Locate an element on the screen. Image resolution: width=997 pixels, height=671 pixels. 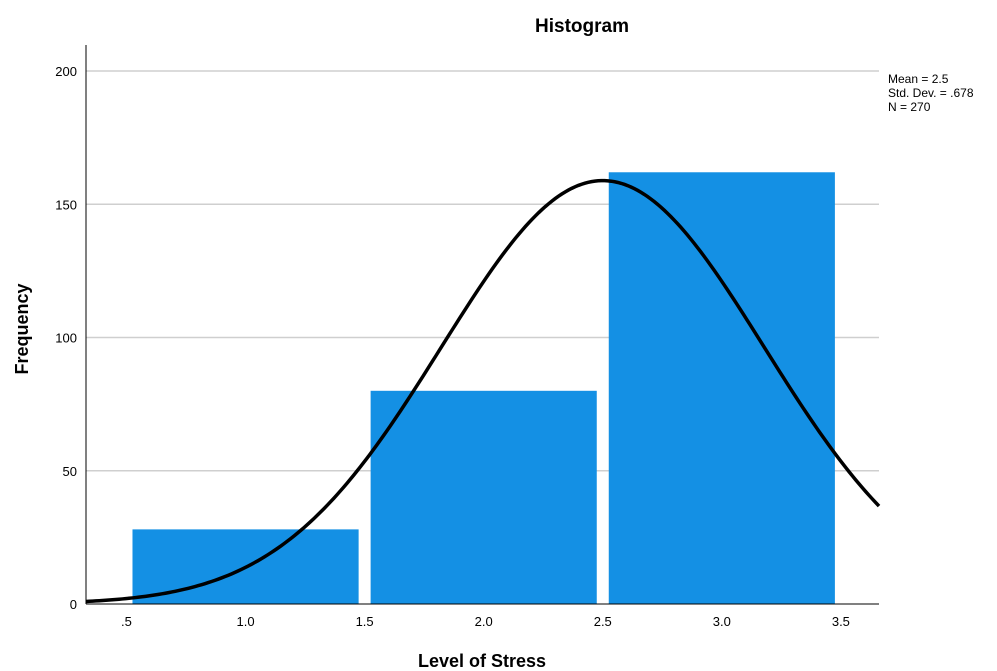
stats-box: Mean = 2.5 Std. Dev. = .678 N = 270 is located at coordinates (931, 93).